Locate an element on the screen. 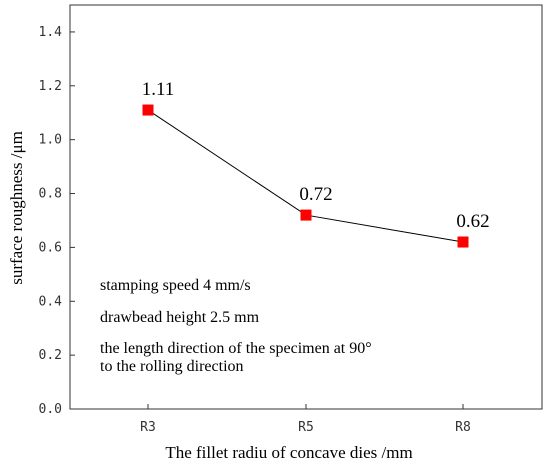 The width and height of the screenshot is (550, 465). data-label: 0.72 is located at coordinates (315, 194).